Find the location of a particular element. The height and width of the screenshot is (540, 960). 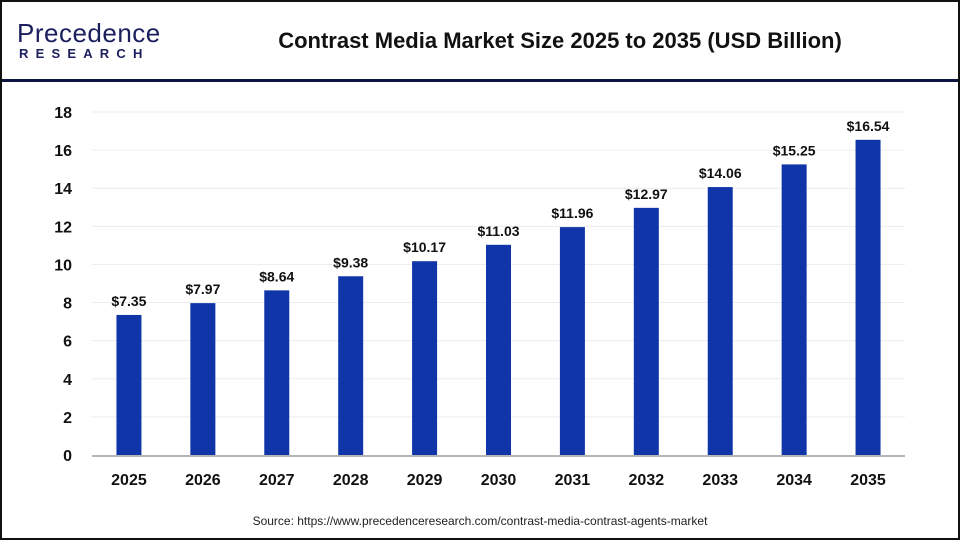

data-label-2032: $12.97 is located at coordinates (646, 194).